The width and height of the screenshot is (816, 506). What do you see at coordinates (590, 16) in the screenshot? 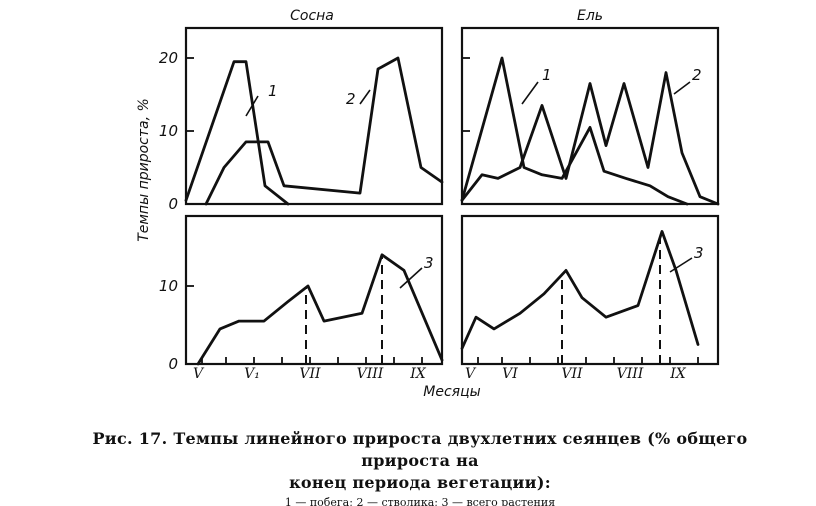
I see `panel-title-spruce: Ель` at bounding box center [590, 16].